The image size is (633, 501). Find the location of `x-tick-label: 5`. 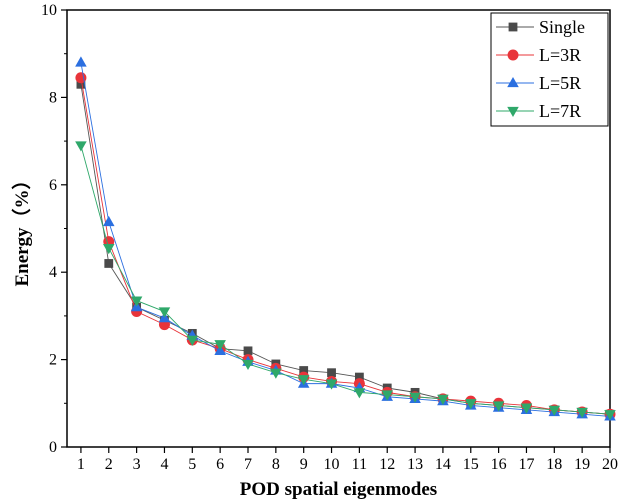

x-tick-label: 5 is located at coordinates (192, 464).